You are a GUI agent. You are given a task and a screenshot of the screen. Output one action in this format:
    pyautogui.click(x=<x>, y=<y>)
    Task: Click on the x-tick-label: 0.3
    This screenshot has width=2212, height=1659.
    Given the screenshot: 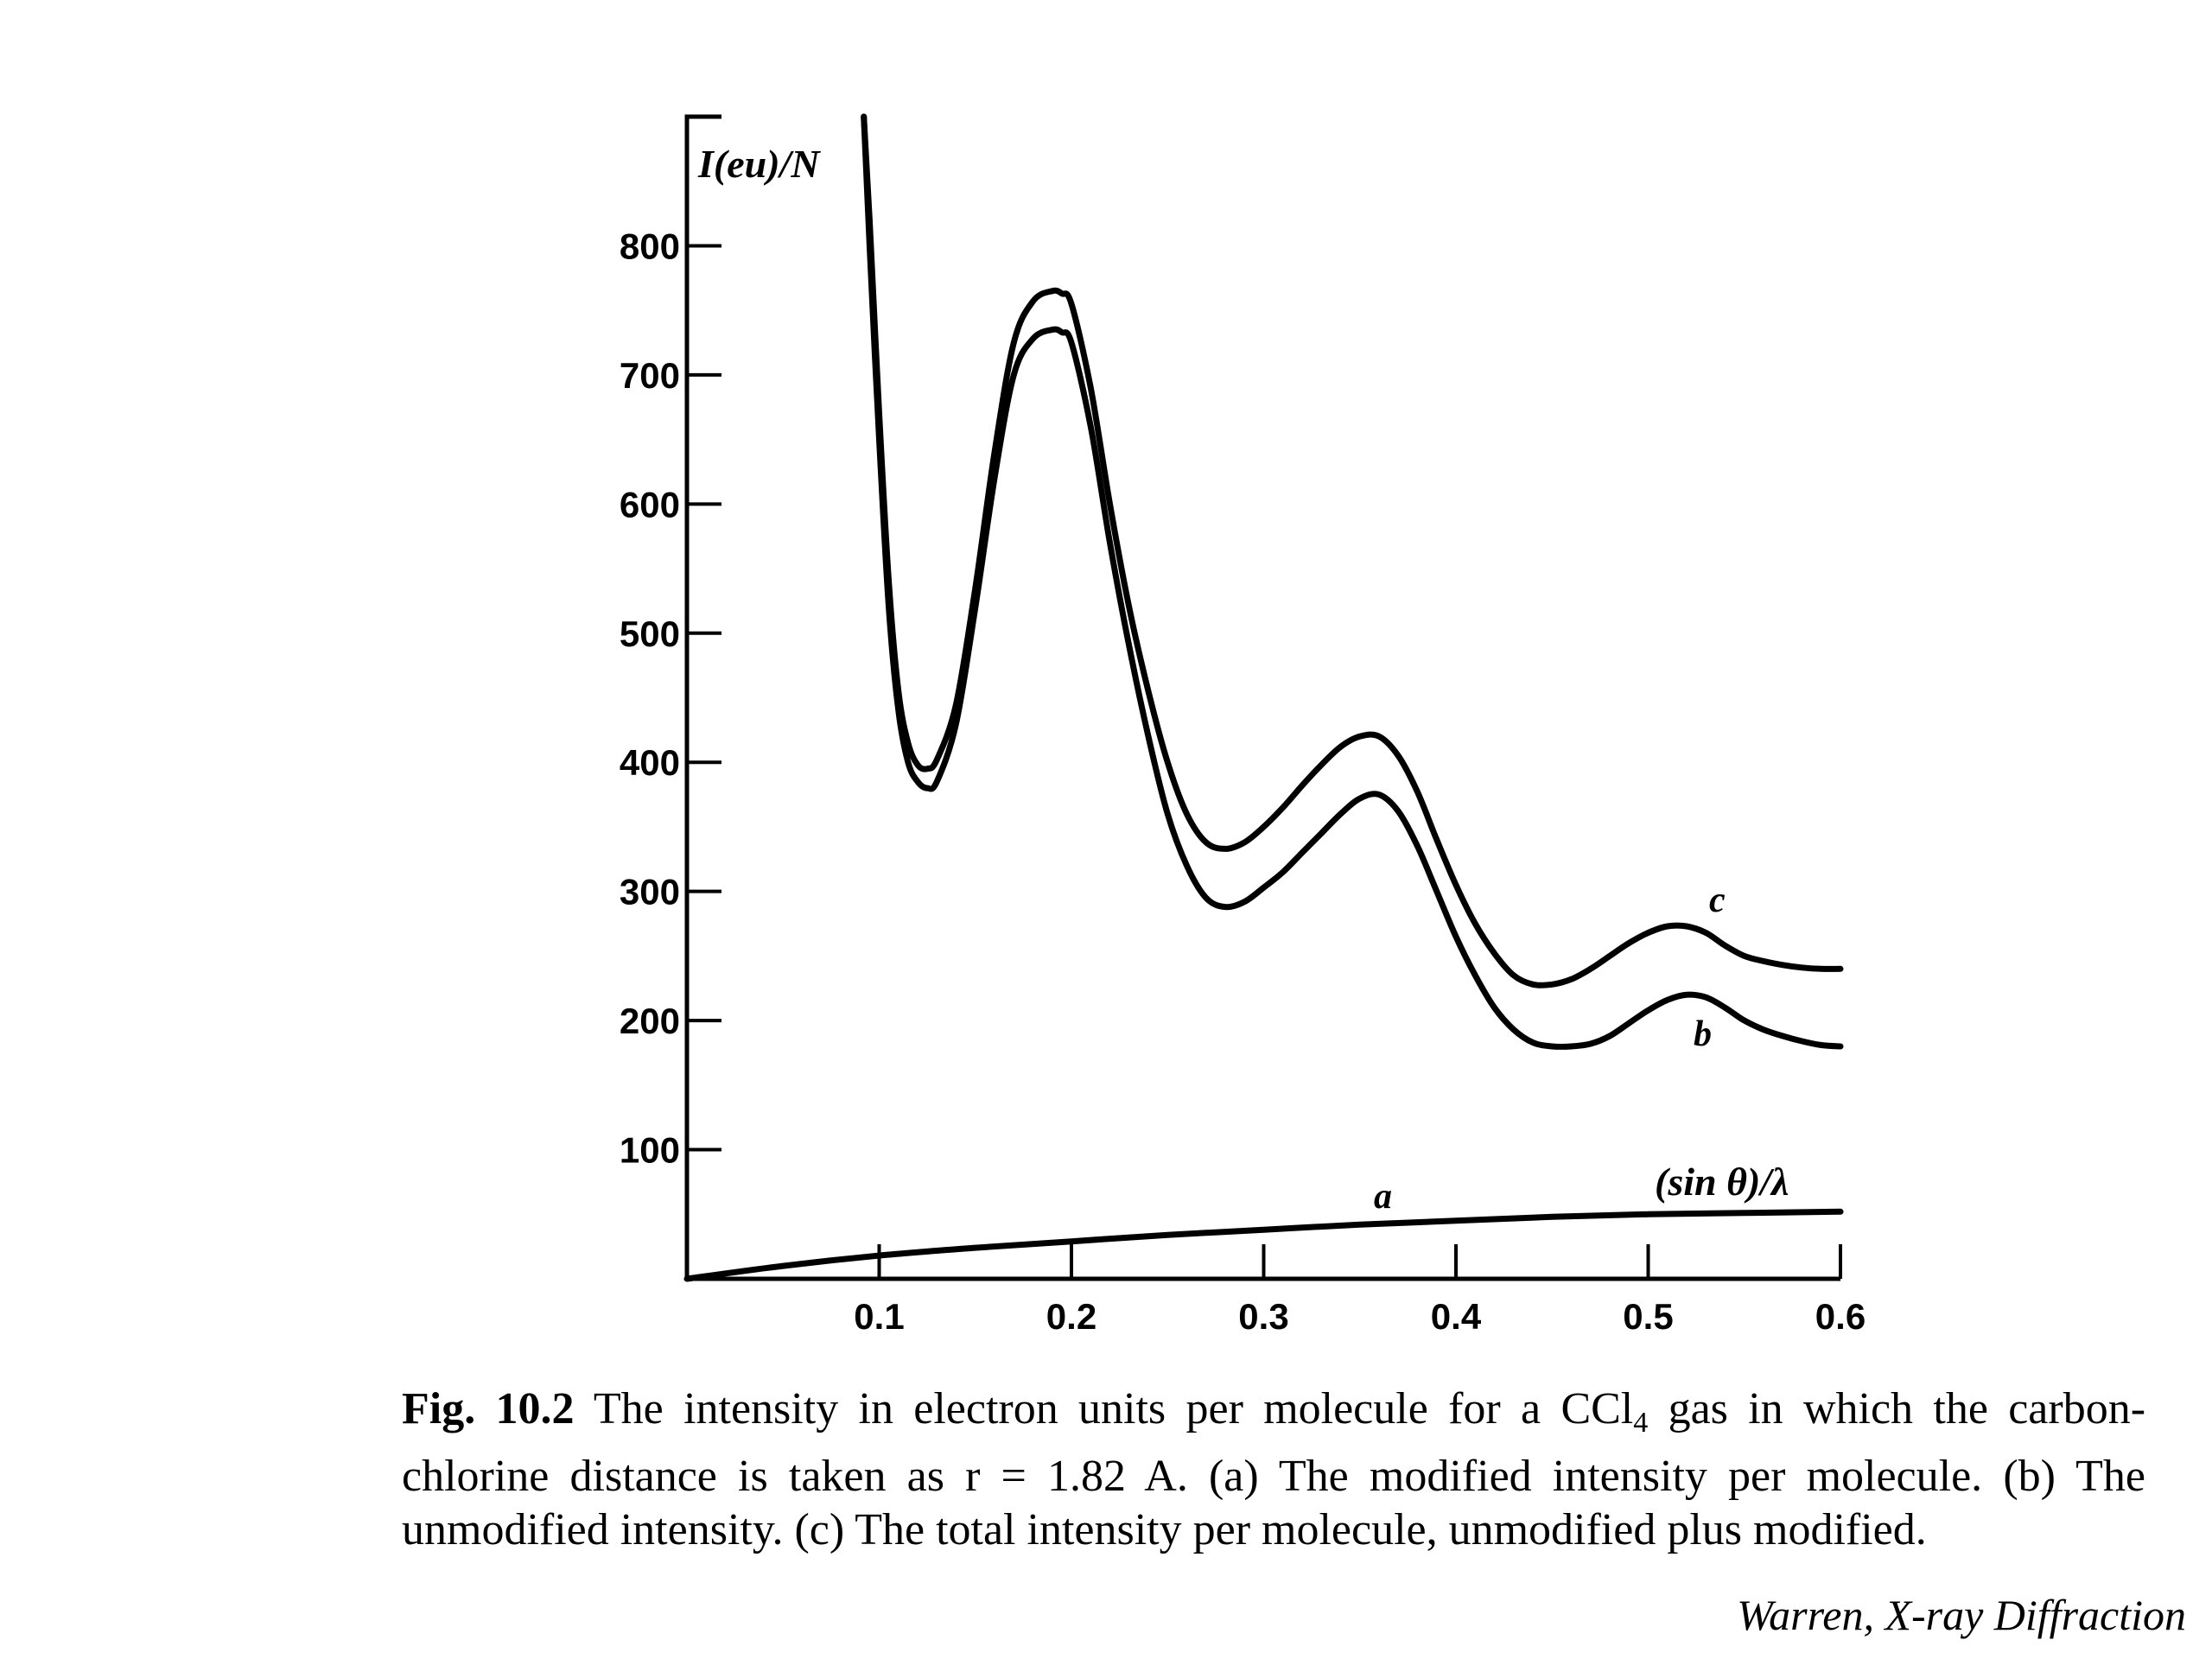 What is the action you would take?
    pyautogui.click(x=1263, y=1316)
    